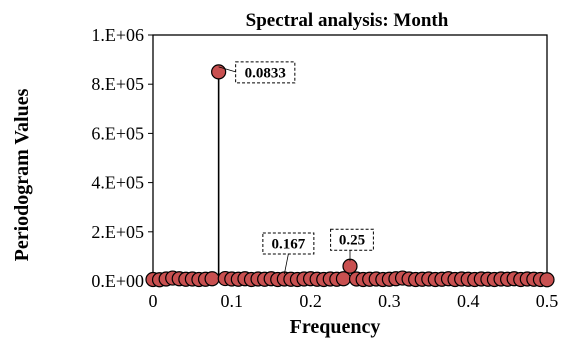  Describe the element at coordinates (117, 183) in the screenshot. I see `y-tick-label: 4.E+05` at that location.